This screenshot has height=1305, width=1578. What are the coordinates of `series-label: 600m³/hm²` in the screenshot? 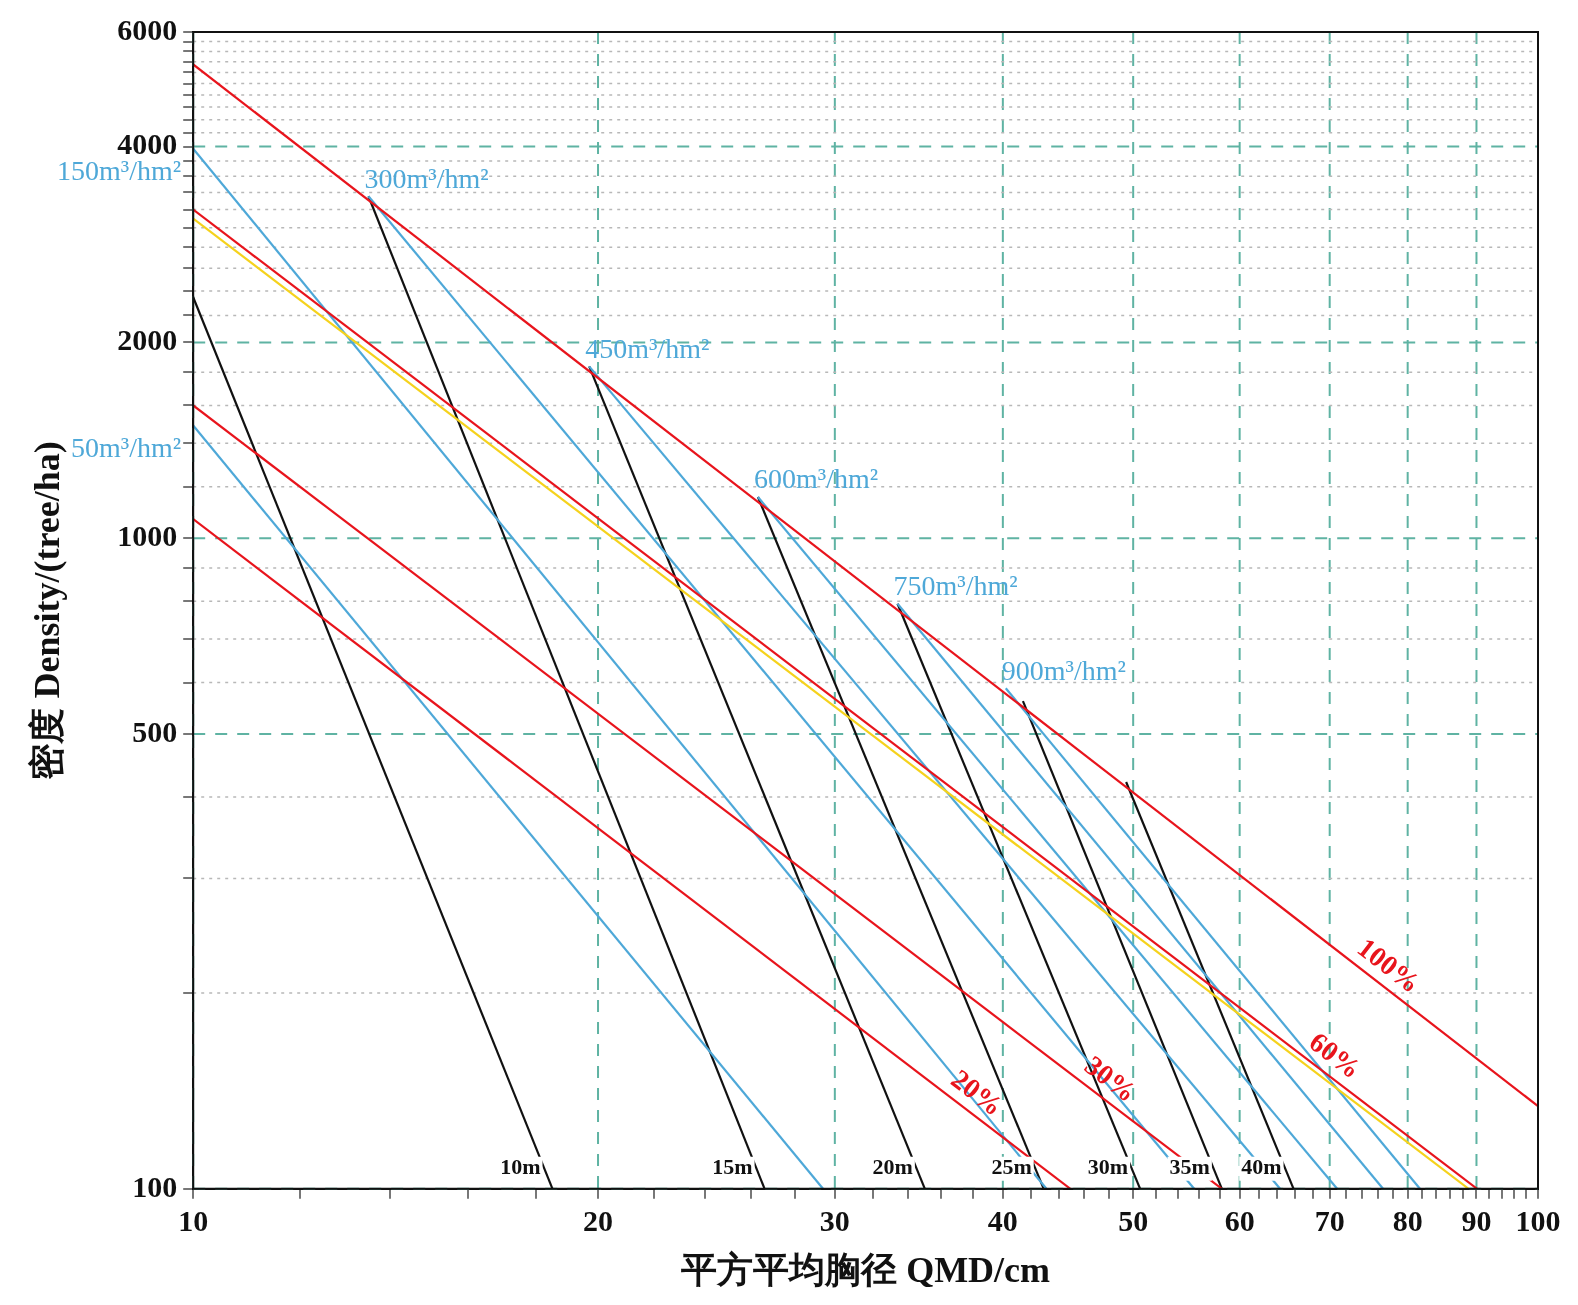 It's located at (816, 479).